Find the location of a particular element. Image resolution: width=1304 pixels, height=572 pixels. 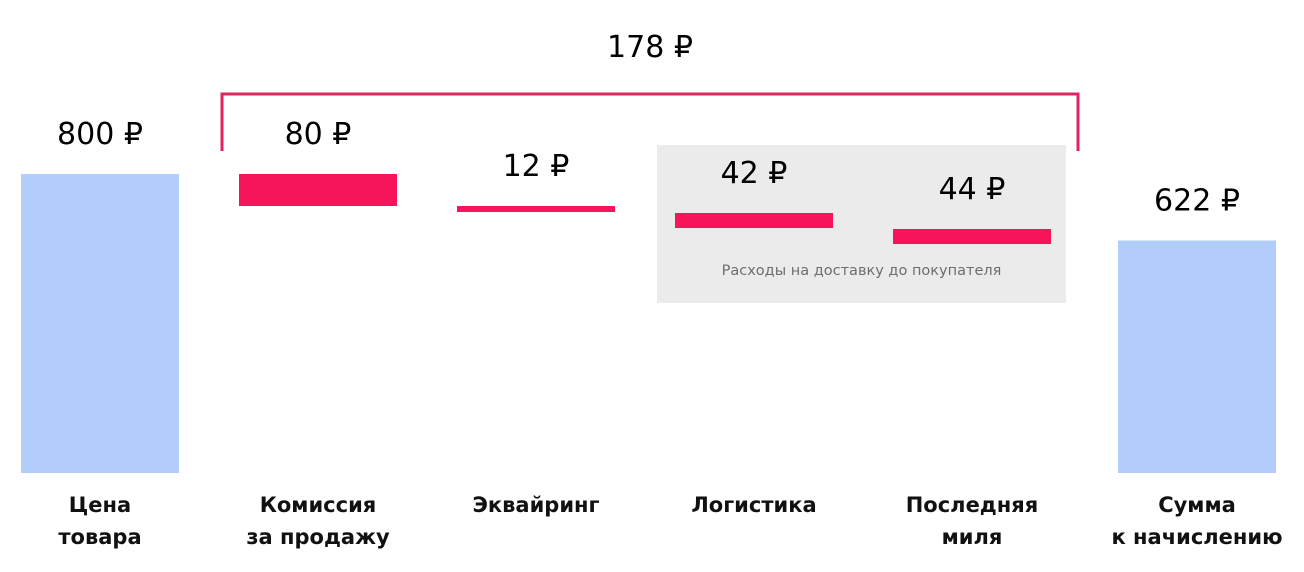

category-label: Сумма is located at coordinates (1197, 505).